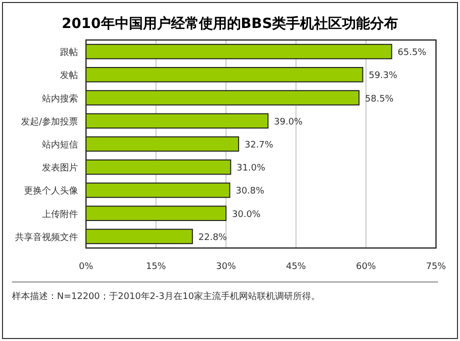  What do you see at coordinates (246, 215) in the screenshot?
I see `data-label: 30.0%` at bounding box center [246, 215].